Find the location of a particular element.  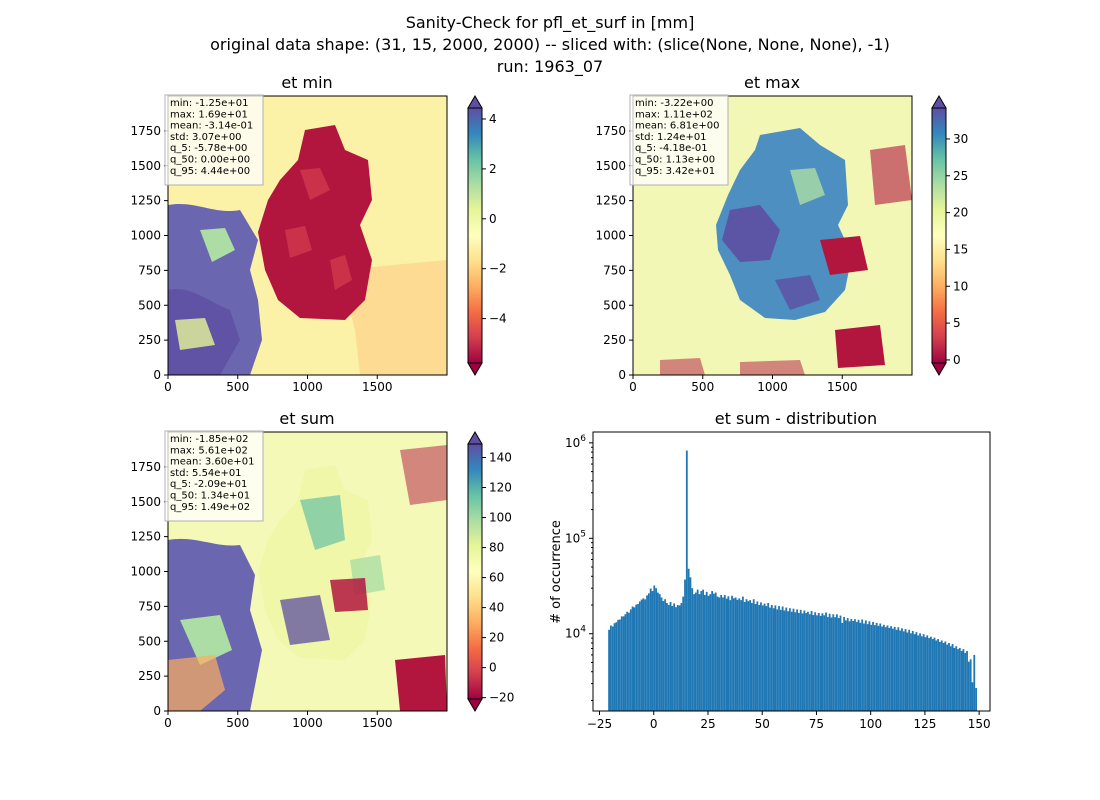

x-tick-label: 1000 is located at coordinates (307, 723).